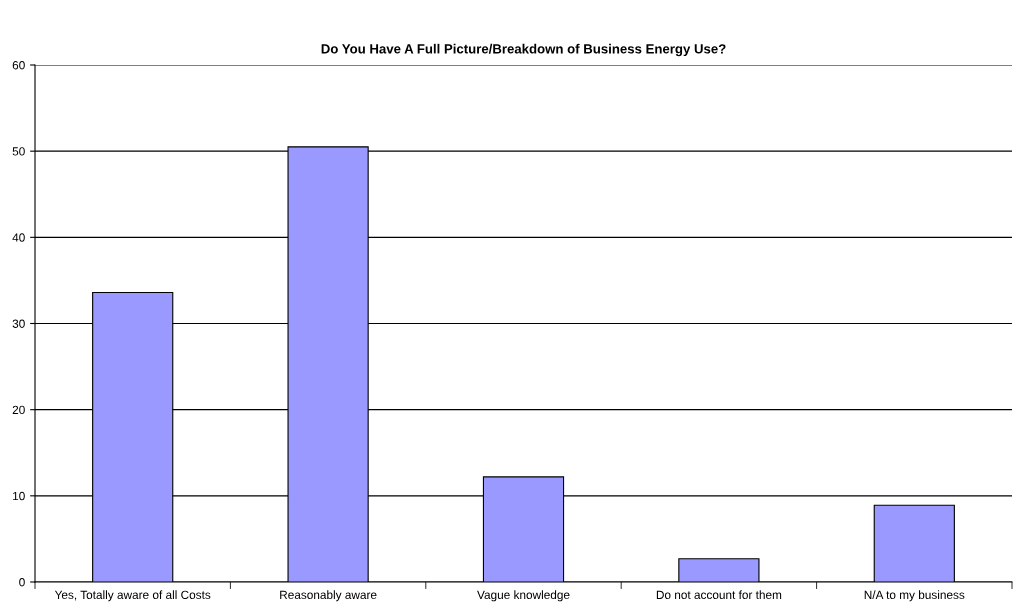  Describe the element at coordinates (523, 596) in the screenshot. I see `x-tick-label: Vague knowledge` at that location.